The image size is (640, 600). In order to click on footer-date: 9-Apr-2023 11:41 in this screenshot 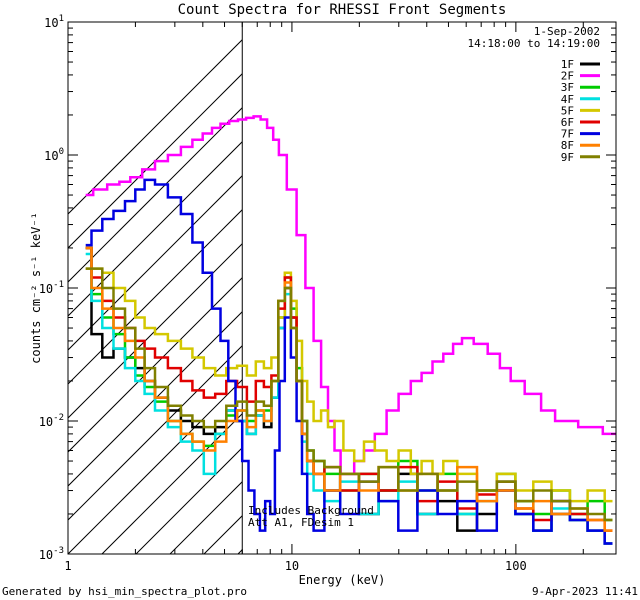, I will do `click(585, 591)`.